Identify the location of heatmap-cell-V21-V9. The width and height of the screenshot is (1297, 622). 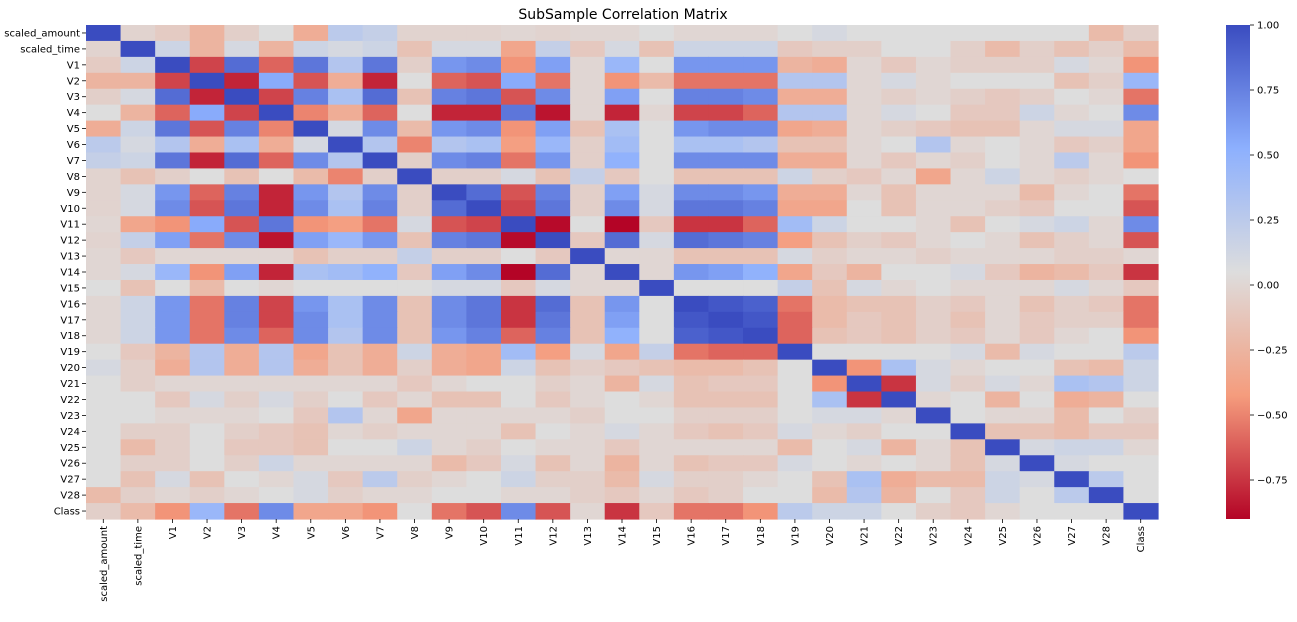
(449, 384).